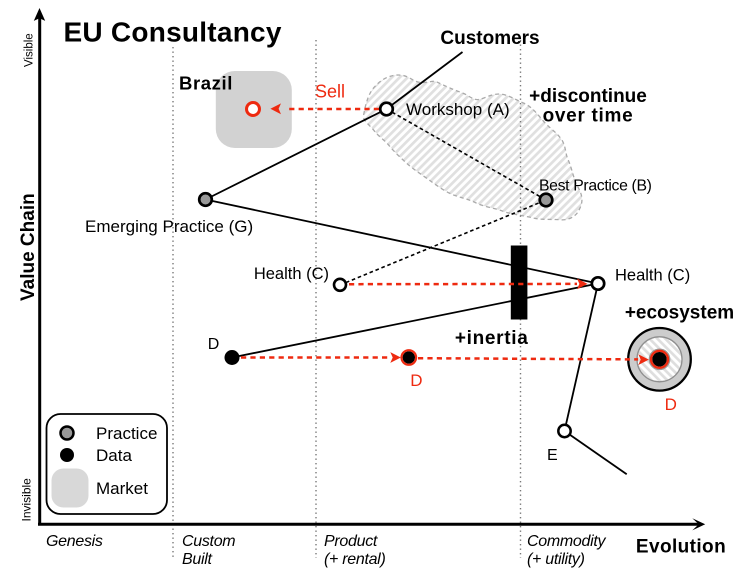  Describe the element at coordinates (679, 313) in the screenshot. I see `svg-text: +ecosystem` at that location.